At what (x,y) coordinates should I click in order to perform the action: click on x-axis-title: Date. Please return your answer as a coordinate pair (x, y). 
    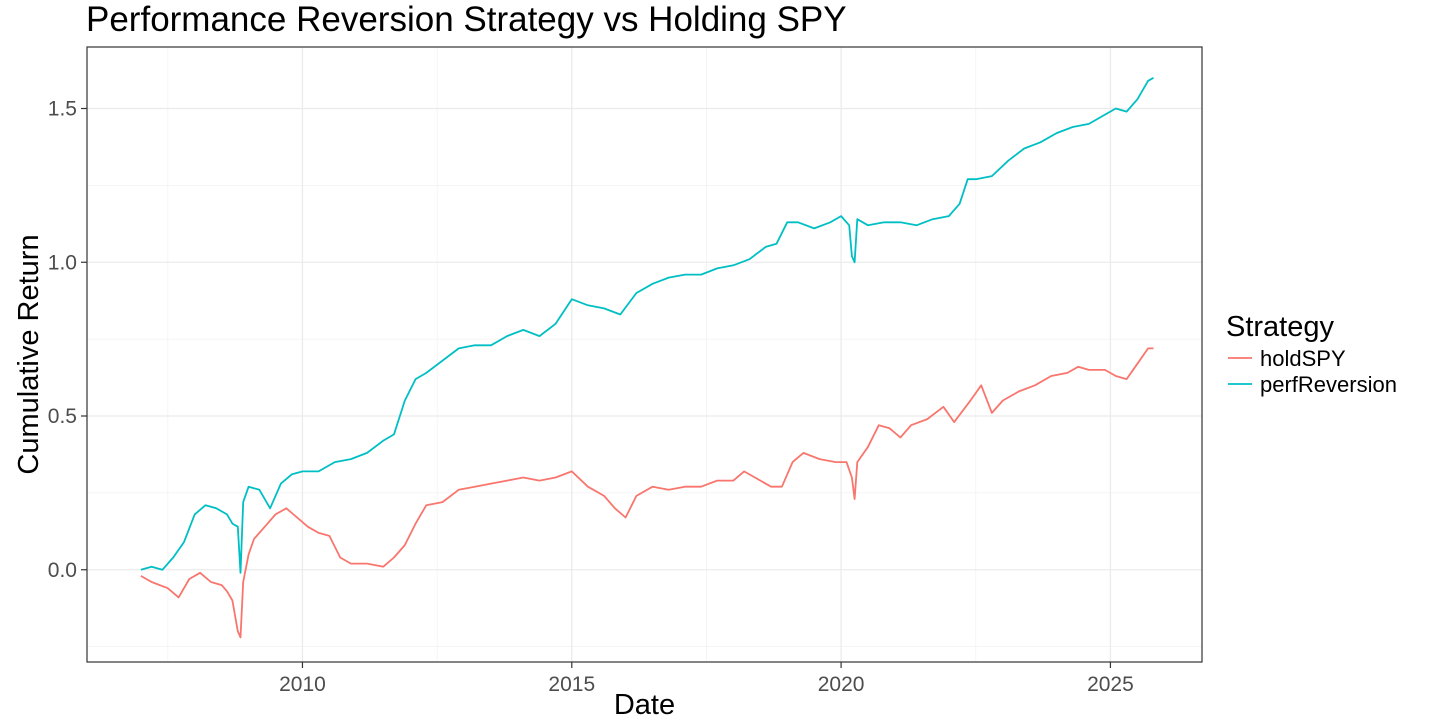
    Looking at the image, I should click on (644, 705).